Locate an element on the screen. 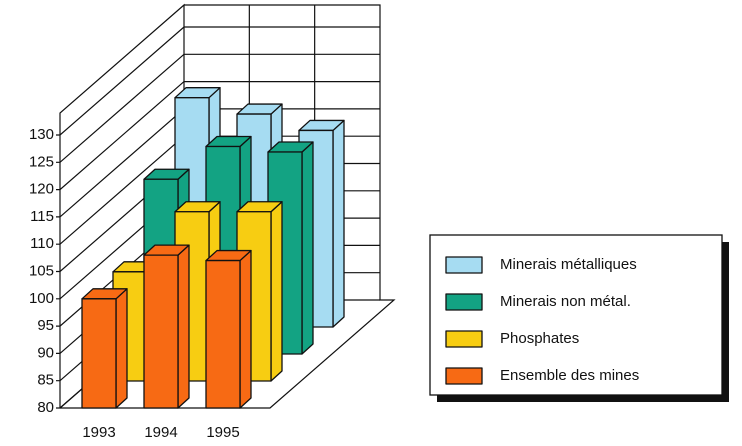  y-tick-label: 85 is located at coordinates (45, 380).